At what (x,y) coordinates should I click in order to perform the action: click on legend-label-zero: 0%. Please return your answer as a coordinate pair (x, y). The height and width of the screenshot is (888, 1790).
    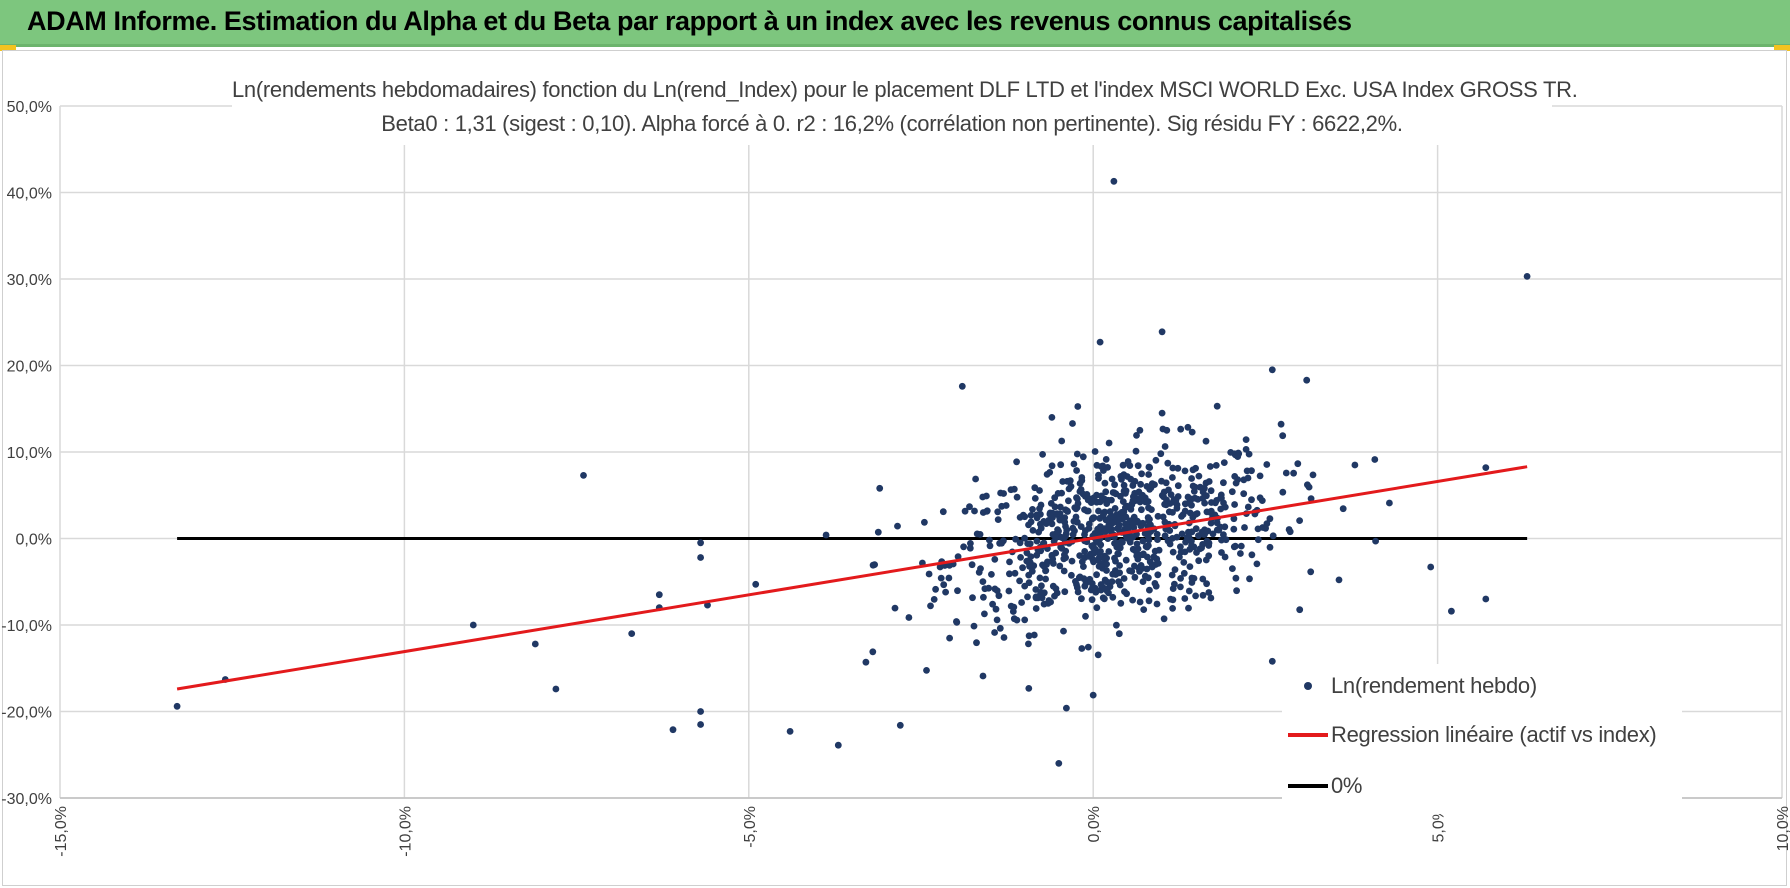
    Looking at the image, I should click on (1347, 785).